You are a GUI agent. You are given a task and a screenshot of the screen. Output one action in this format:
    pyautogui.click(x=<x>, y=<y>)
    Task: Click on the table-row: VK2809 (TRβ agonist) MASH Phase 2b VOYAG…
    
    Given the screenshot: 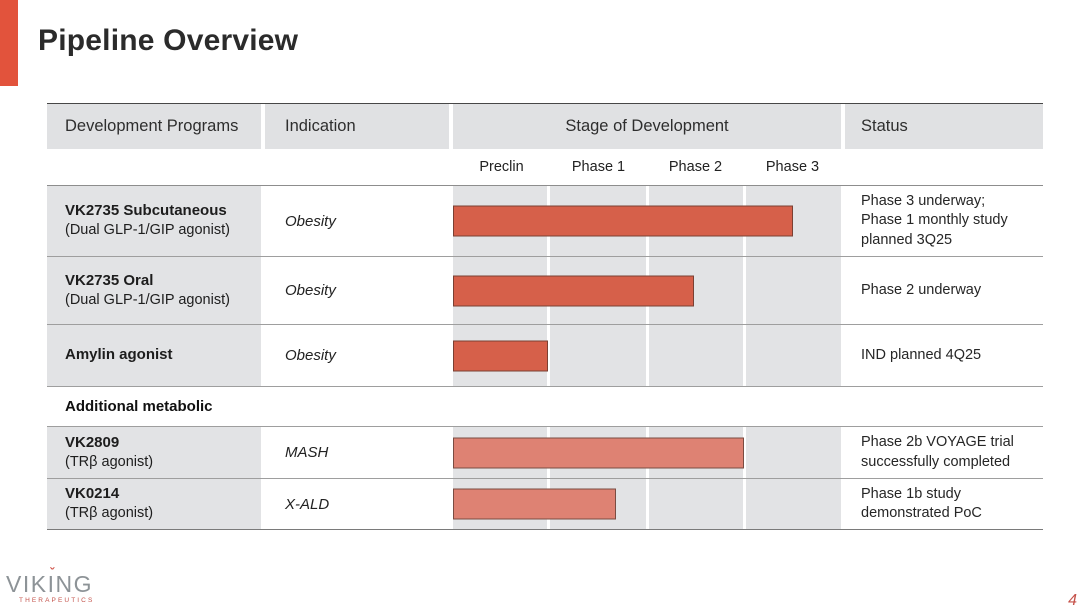 What is the action you would take?
    pyautogui.click(x=545, y=452)
    